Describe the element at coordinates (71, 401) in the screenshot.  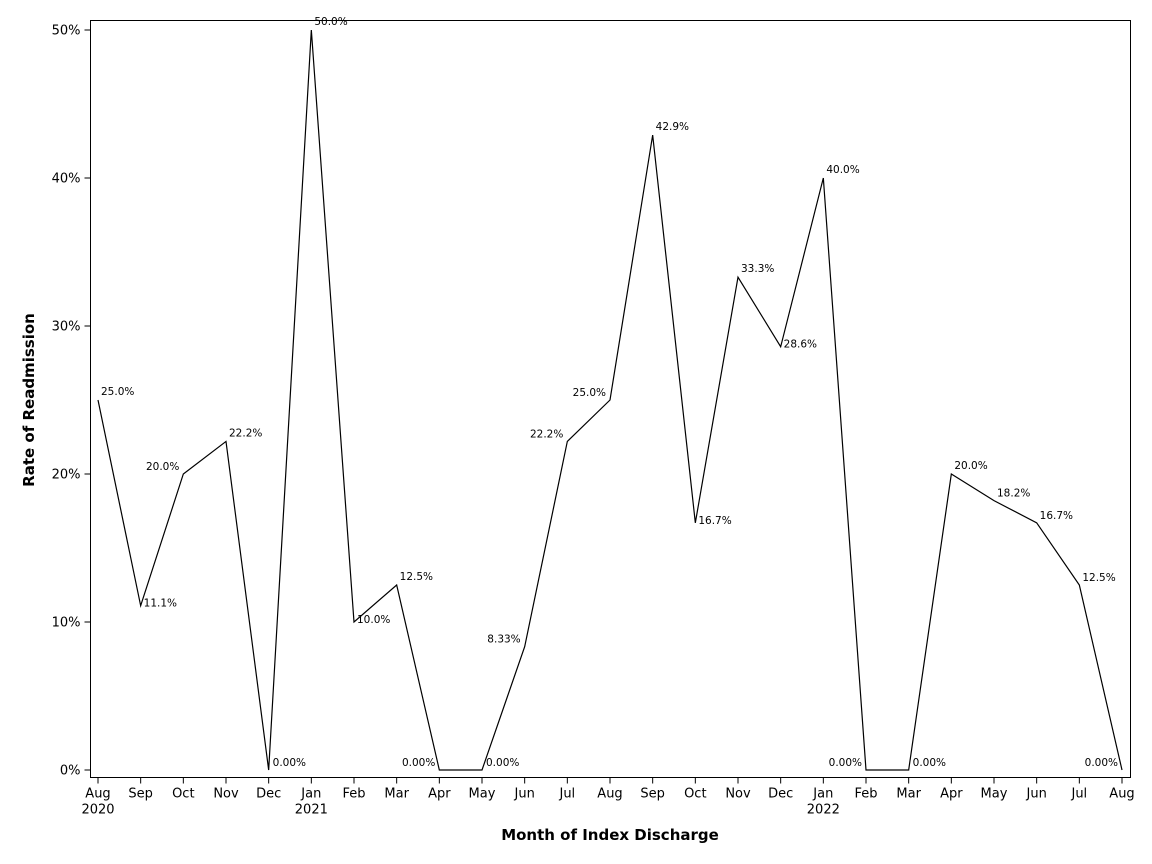
I see `y-axis: 0% 10% 20% 30% 40% 50%` at that location.